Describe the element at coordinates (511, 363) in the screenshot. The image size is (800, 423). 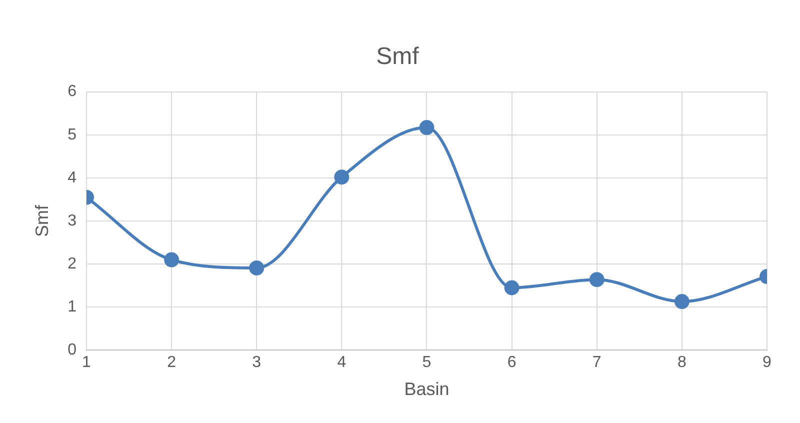
I see `x-tick-label: 6` at that location.